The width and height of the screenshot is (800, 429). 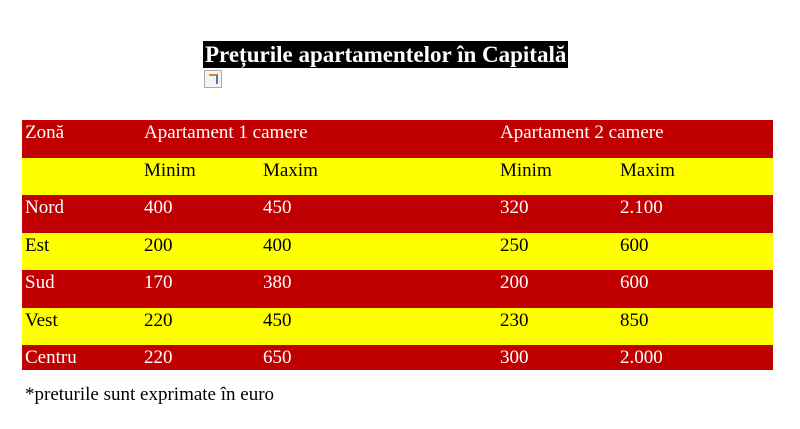 I want to click on table-row: Centru 220 650 300 2.000, so click(x=397, y=357).